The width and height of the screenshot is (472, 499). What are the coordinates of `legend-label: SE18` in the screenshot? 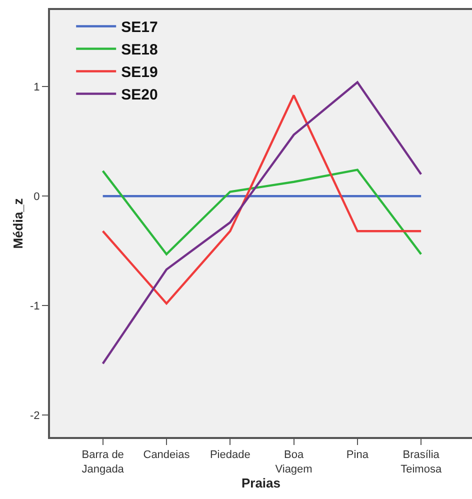 It's located at (139, 50).